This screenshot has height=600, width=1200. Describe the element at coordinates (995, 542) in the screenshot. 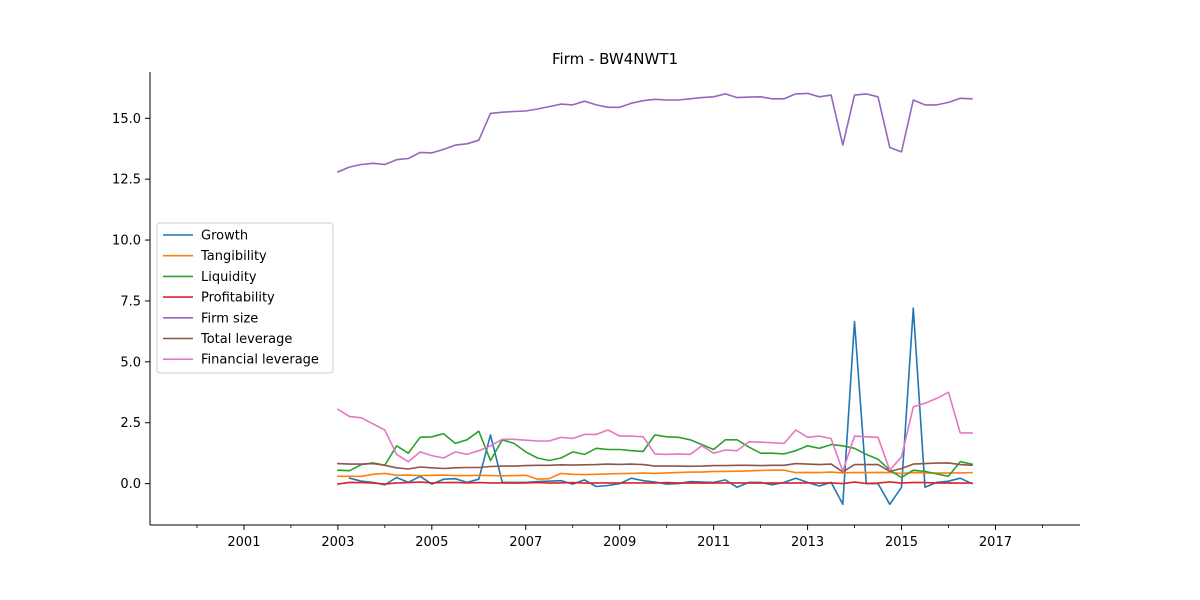

I see `x-tick-label: 2017` at that location.